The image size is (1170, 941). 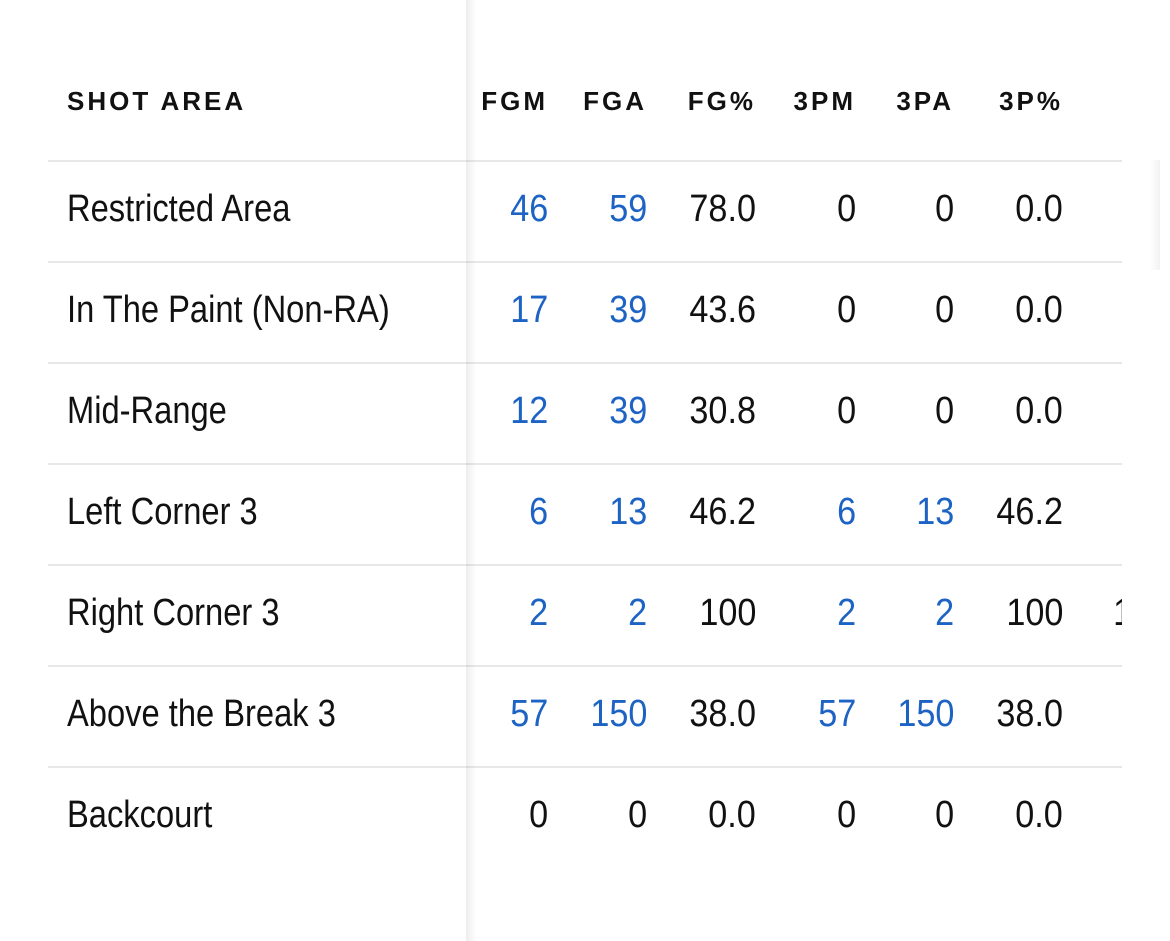 I want to click on 3pa-link: 2, so click(x=944, y=613).